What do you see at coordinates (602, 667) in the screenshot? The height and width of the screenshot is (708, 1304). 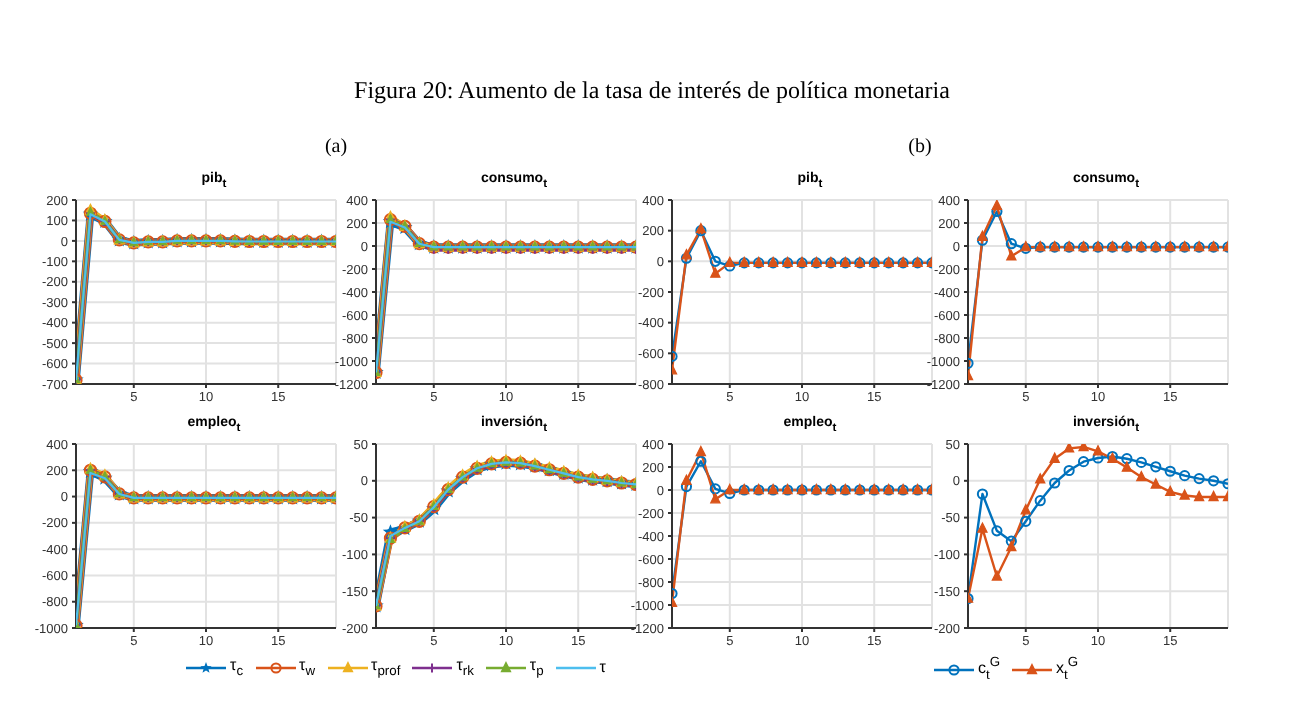 I see `legend-label: τ` at bounding box center [602, 667].